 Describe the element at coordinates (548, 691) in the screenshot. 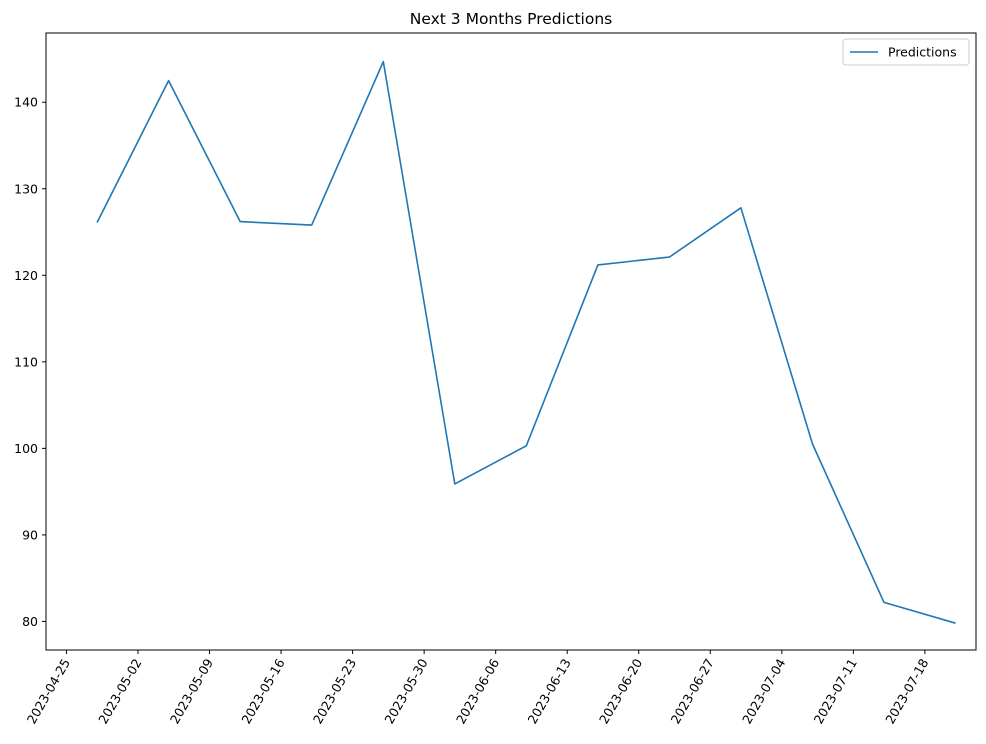

I see `x-tick-label: 2023-06-13` at that location.